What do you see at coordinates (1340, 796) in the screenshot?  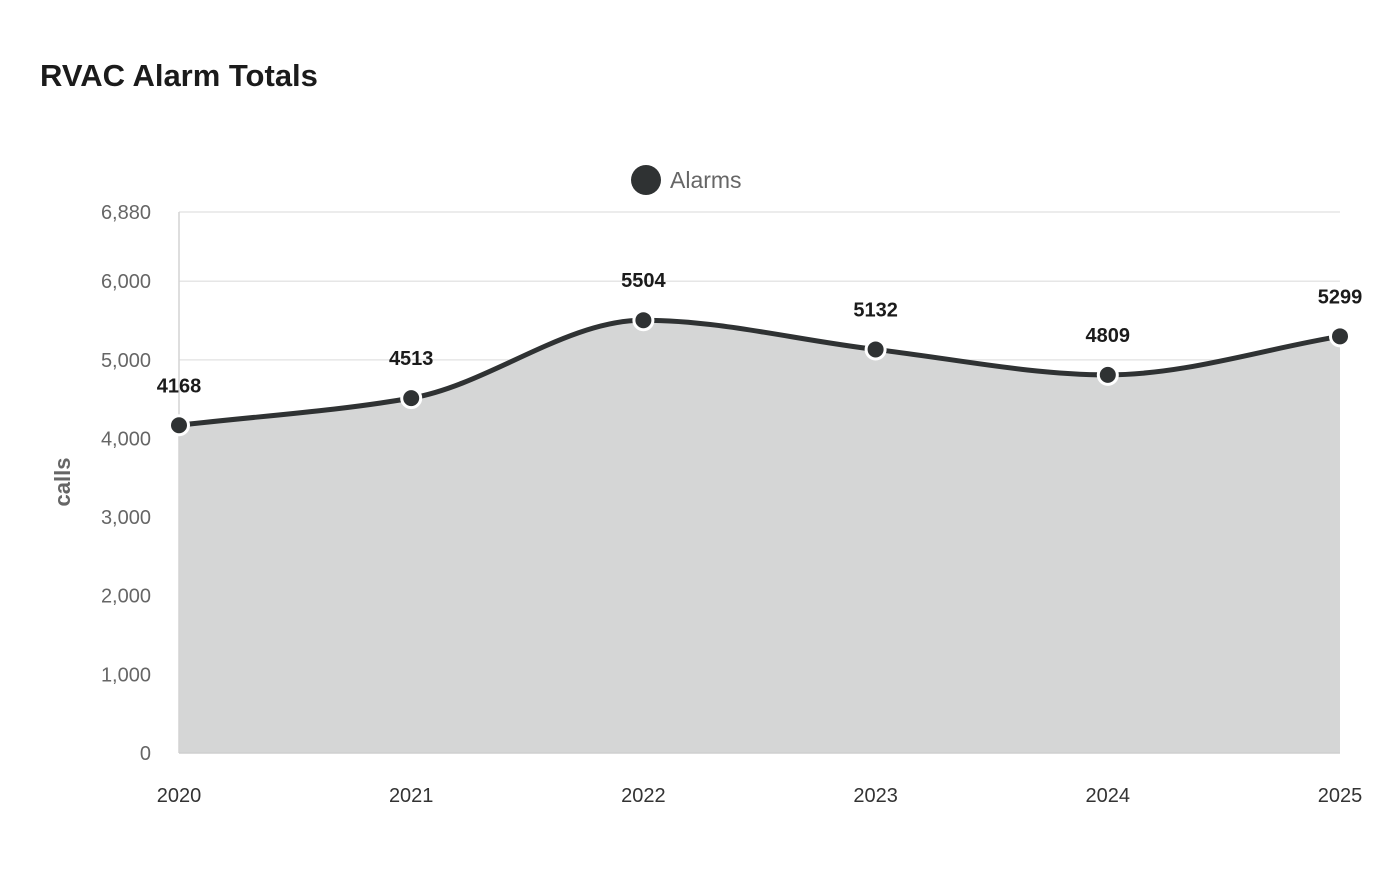 I see `x-tick-label: 2025` at bounding box center [1340, 796].